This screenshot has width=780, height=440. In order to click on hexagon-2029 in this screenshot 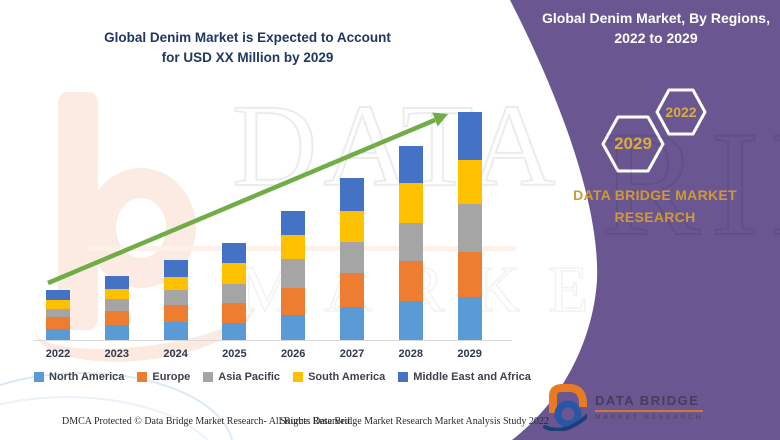, I will do `click(633, 144)`.